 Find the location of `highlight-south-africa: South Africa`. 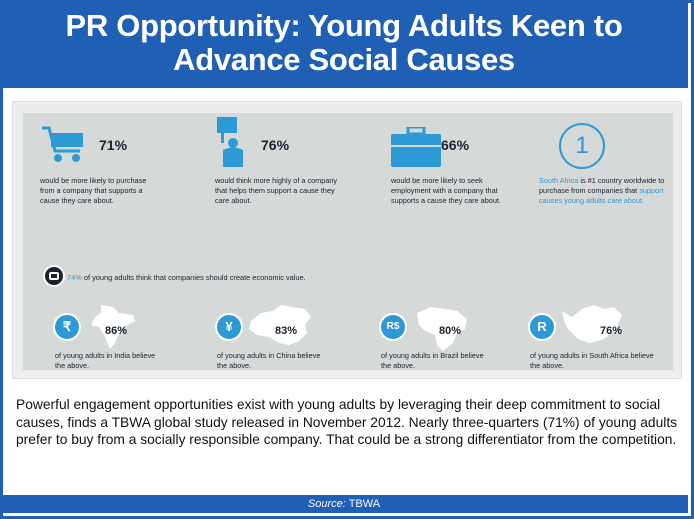

highlight-south-africa: South Africa is located at coordinates (559, 180).